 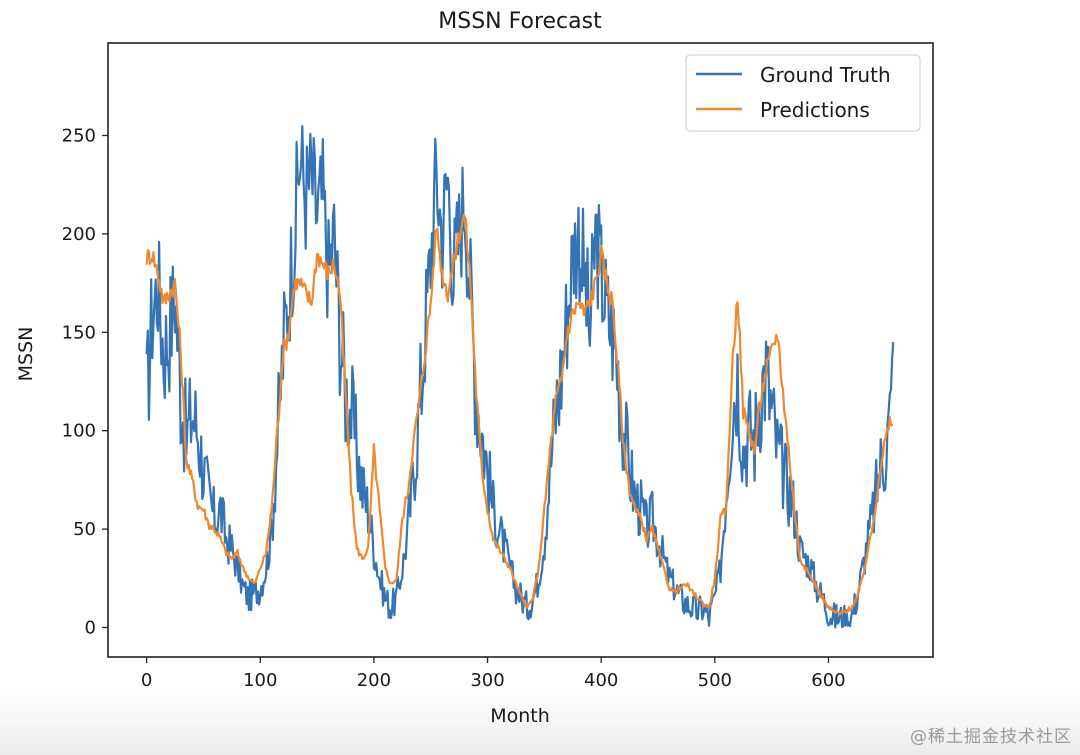 What do you see at coordinates (26, 354) in the screenshot?
I see `y-axis-label: MSSN` at bounding box center [26, 354].